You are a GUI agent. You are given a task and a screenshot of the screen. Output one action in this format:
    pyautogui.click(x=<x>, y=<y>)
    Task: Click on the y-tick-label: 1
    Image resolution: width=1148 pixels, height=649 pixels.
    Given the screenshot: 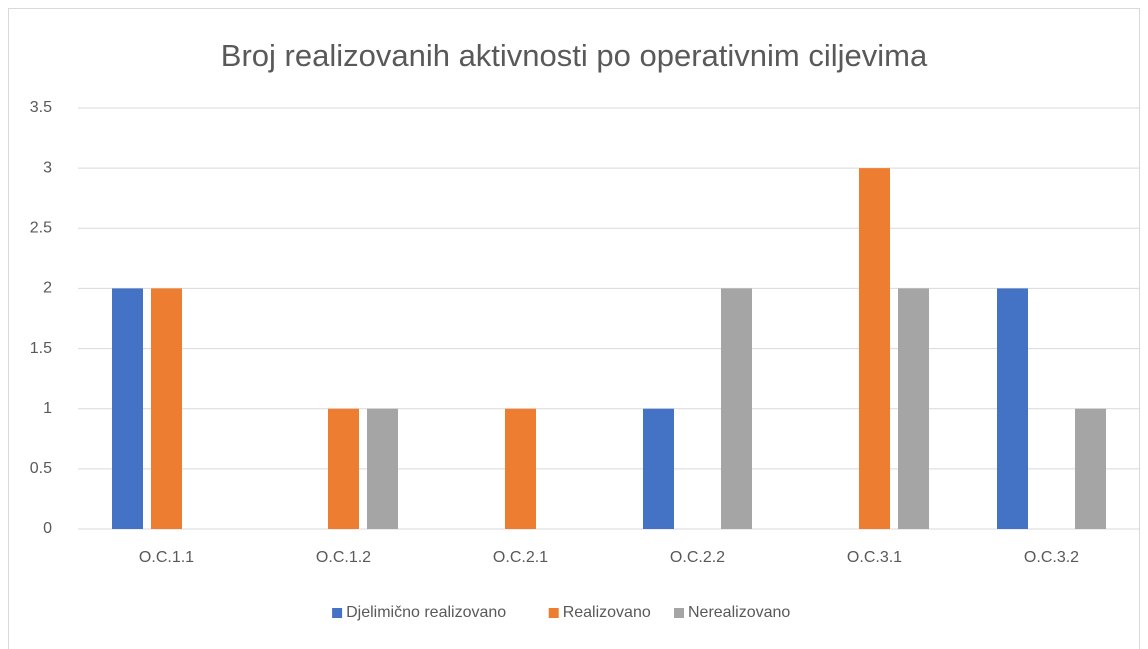 What is the action you would take?
    pyautogui.click(x=47, y=408)
    